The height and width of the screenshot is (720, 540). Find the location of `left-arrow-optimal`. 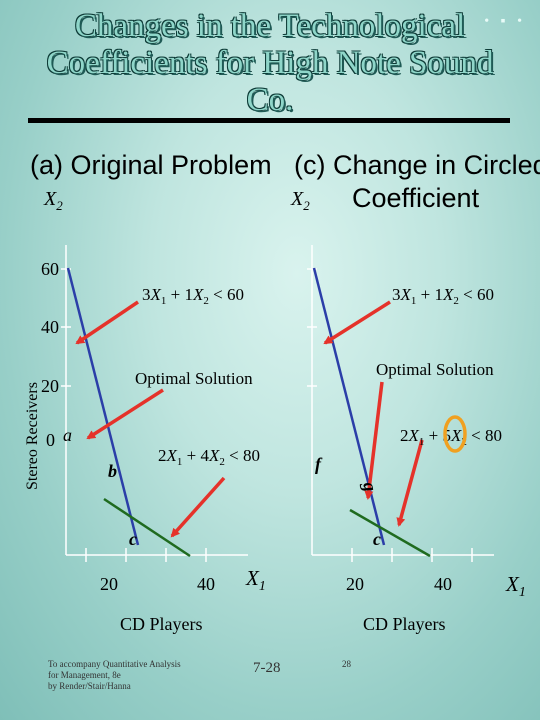

left-arrow-optimal is located at coordinates (125, 414).